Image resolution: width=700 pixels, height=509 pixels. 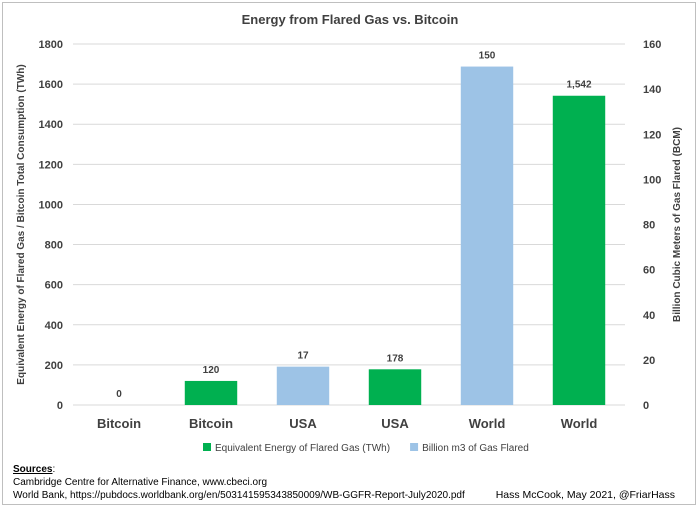 What do you see at coordinates (649, 226) in the screenshot?
I see `y2-tick-label: 80` at bounding box center [649, 226].